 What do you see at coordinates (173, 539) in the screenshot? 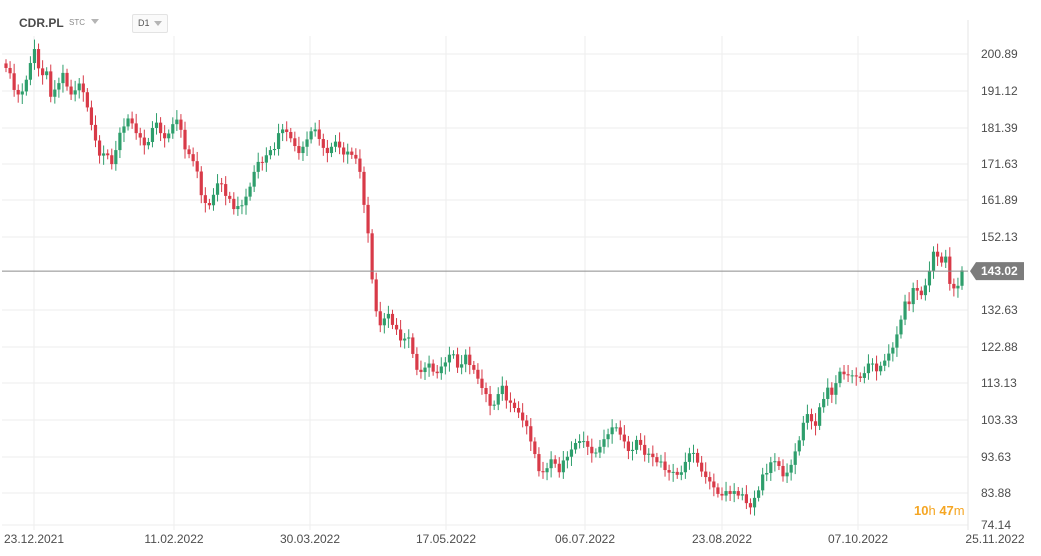
I see `x-axis-tick-label: 11.02.2022` at bounding box center [173, 539].